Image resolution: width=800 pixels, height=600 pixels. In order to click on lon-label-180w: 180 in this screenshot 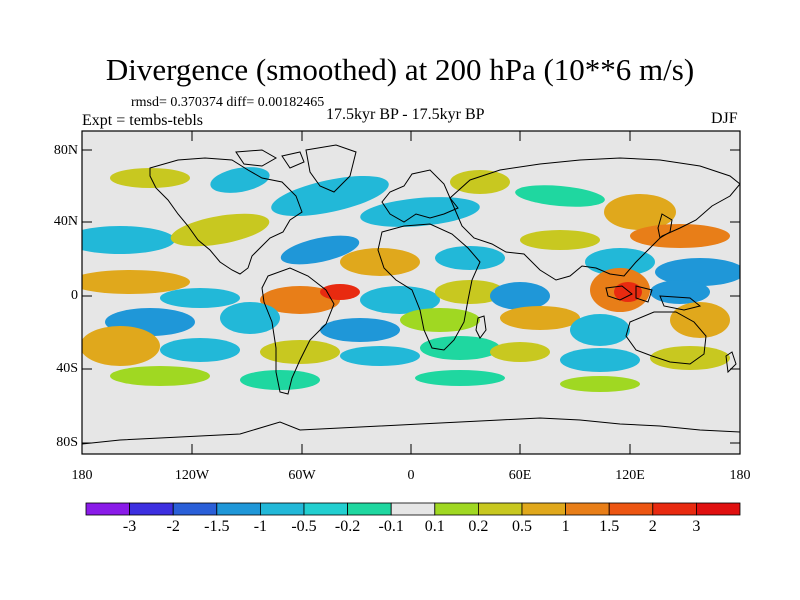, I will do `click(82, 475)`.